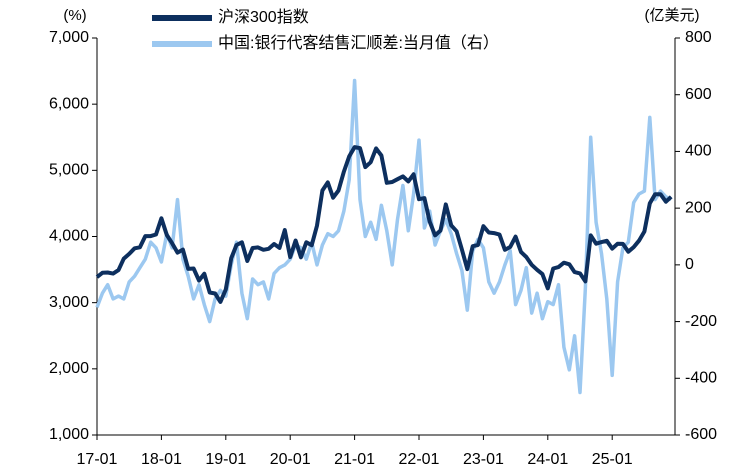 Image resolution: width=731 pixels, height=474 pixels. What do you see at coordinates (547, 459) in the screenshot?
I see `x-tick-label: 24-01` at bounding box center [547, 459].